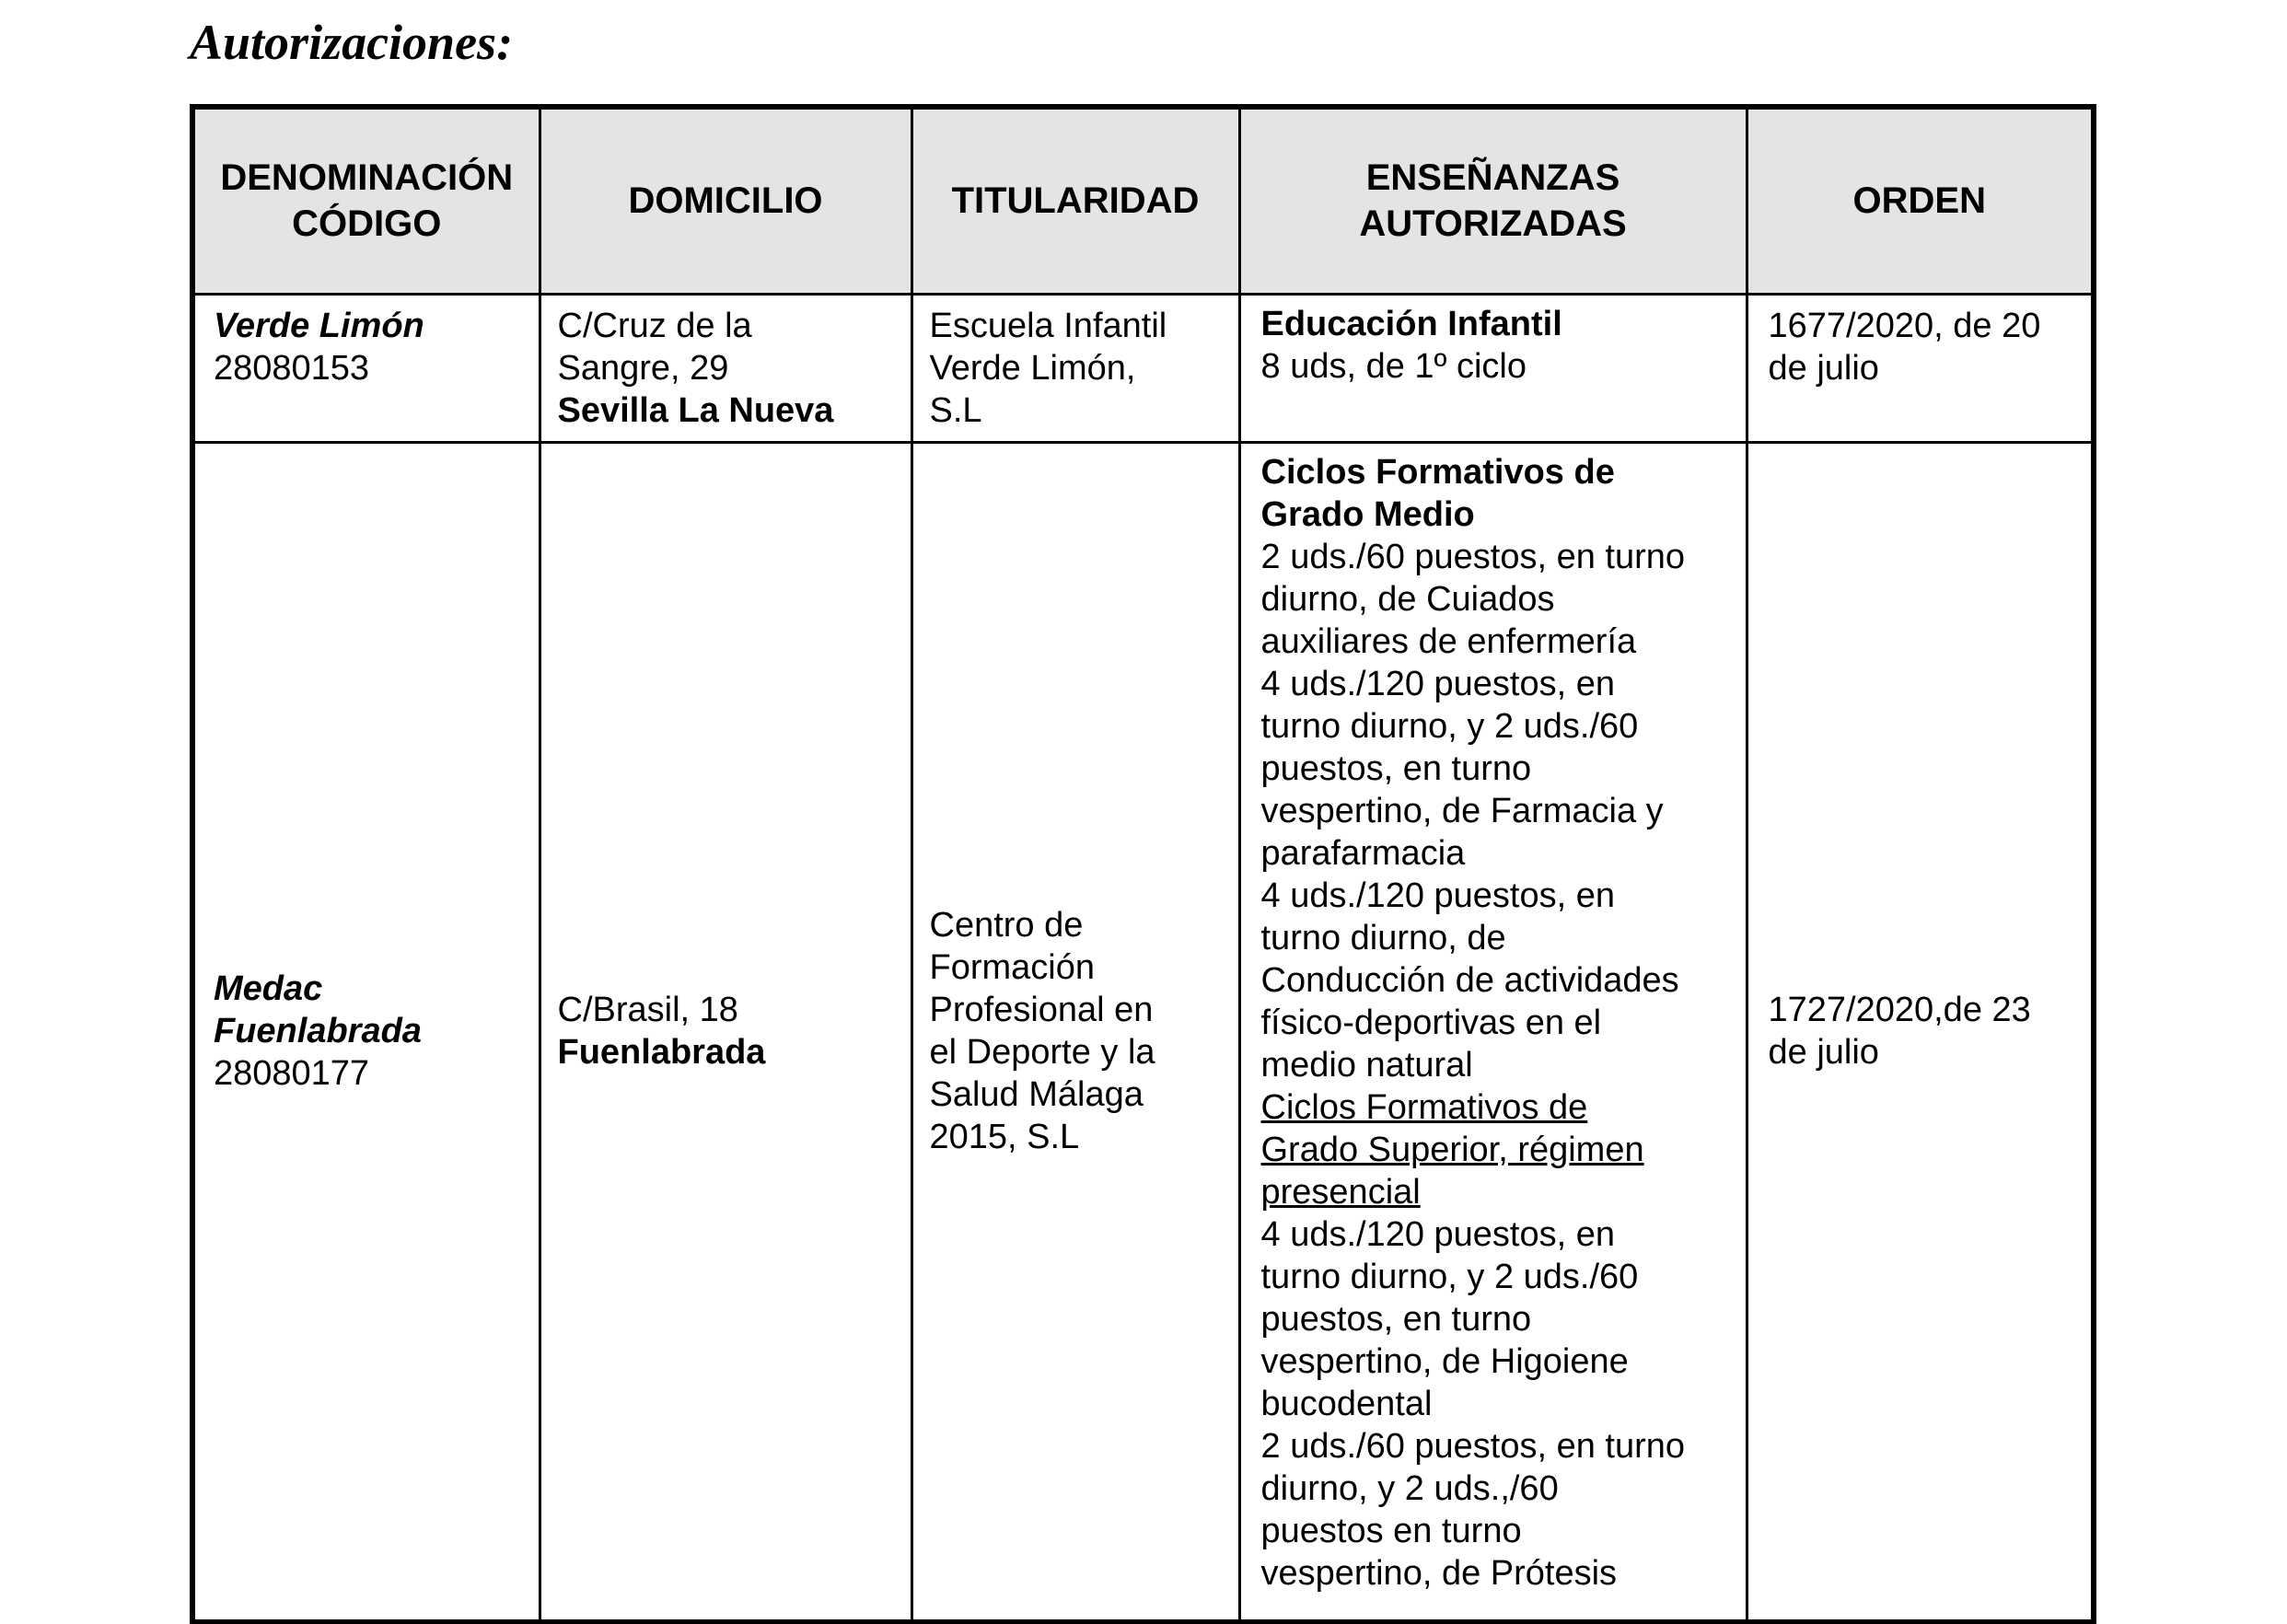 The width and height of the screenshot is (2287, 1624). I want to click on cell-denominacion: Verde Limón 28080153, so click(366, 368).